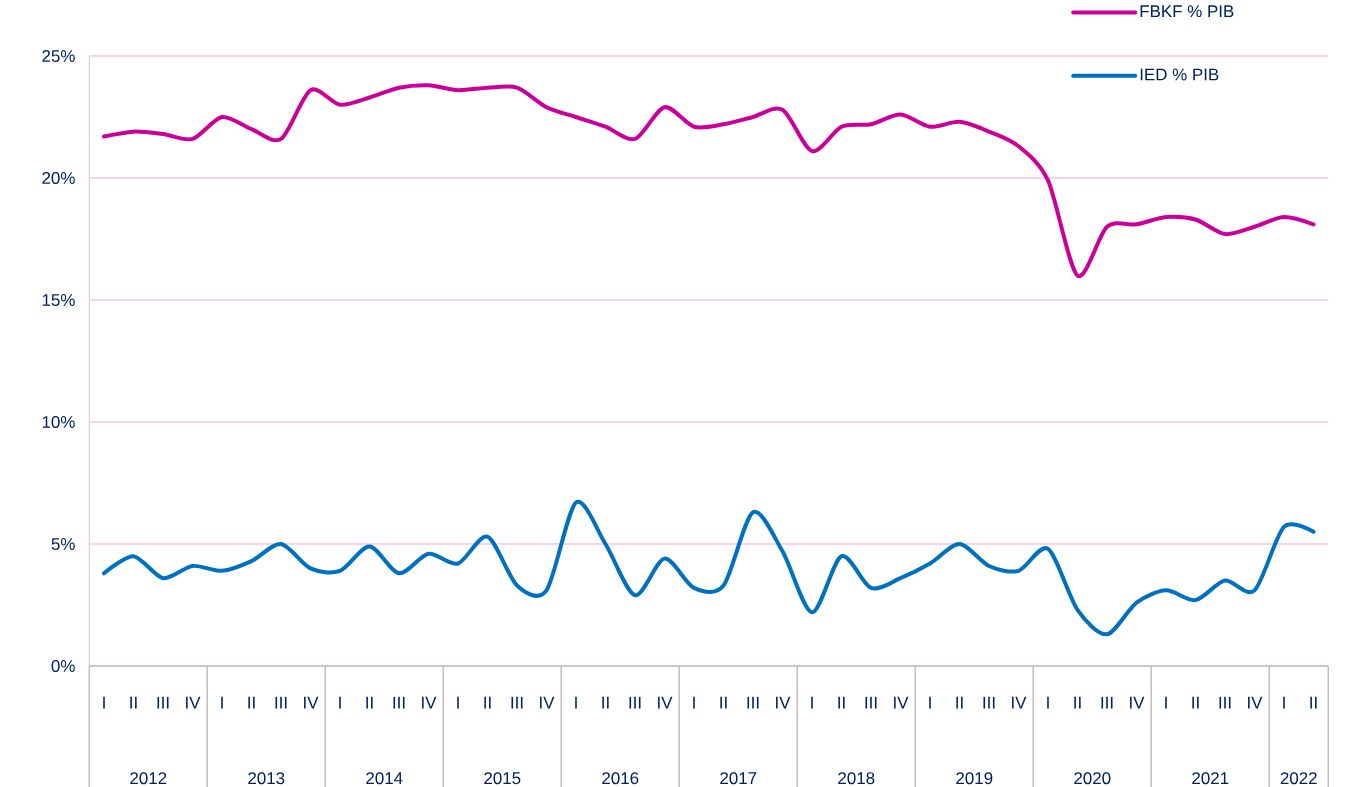 The width and height of the screenshot is (1347, 787). Describe the element at coordinates (58, 177) in the screenshot. I see `y-tick-label: 20%` at that location.